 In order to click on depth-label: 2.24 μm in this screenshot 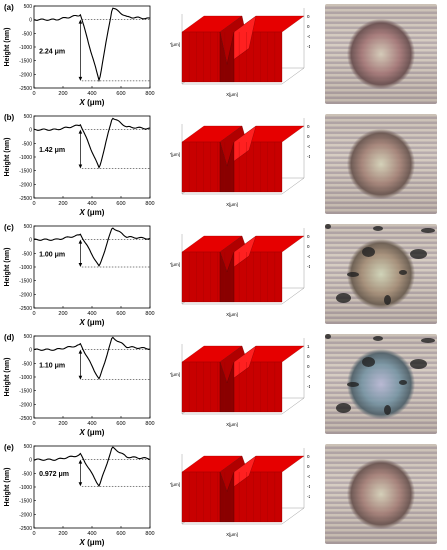, I will do `click(52, 51)`.